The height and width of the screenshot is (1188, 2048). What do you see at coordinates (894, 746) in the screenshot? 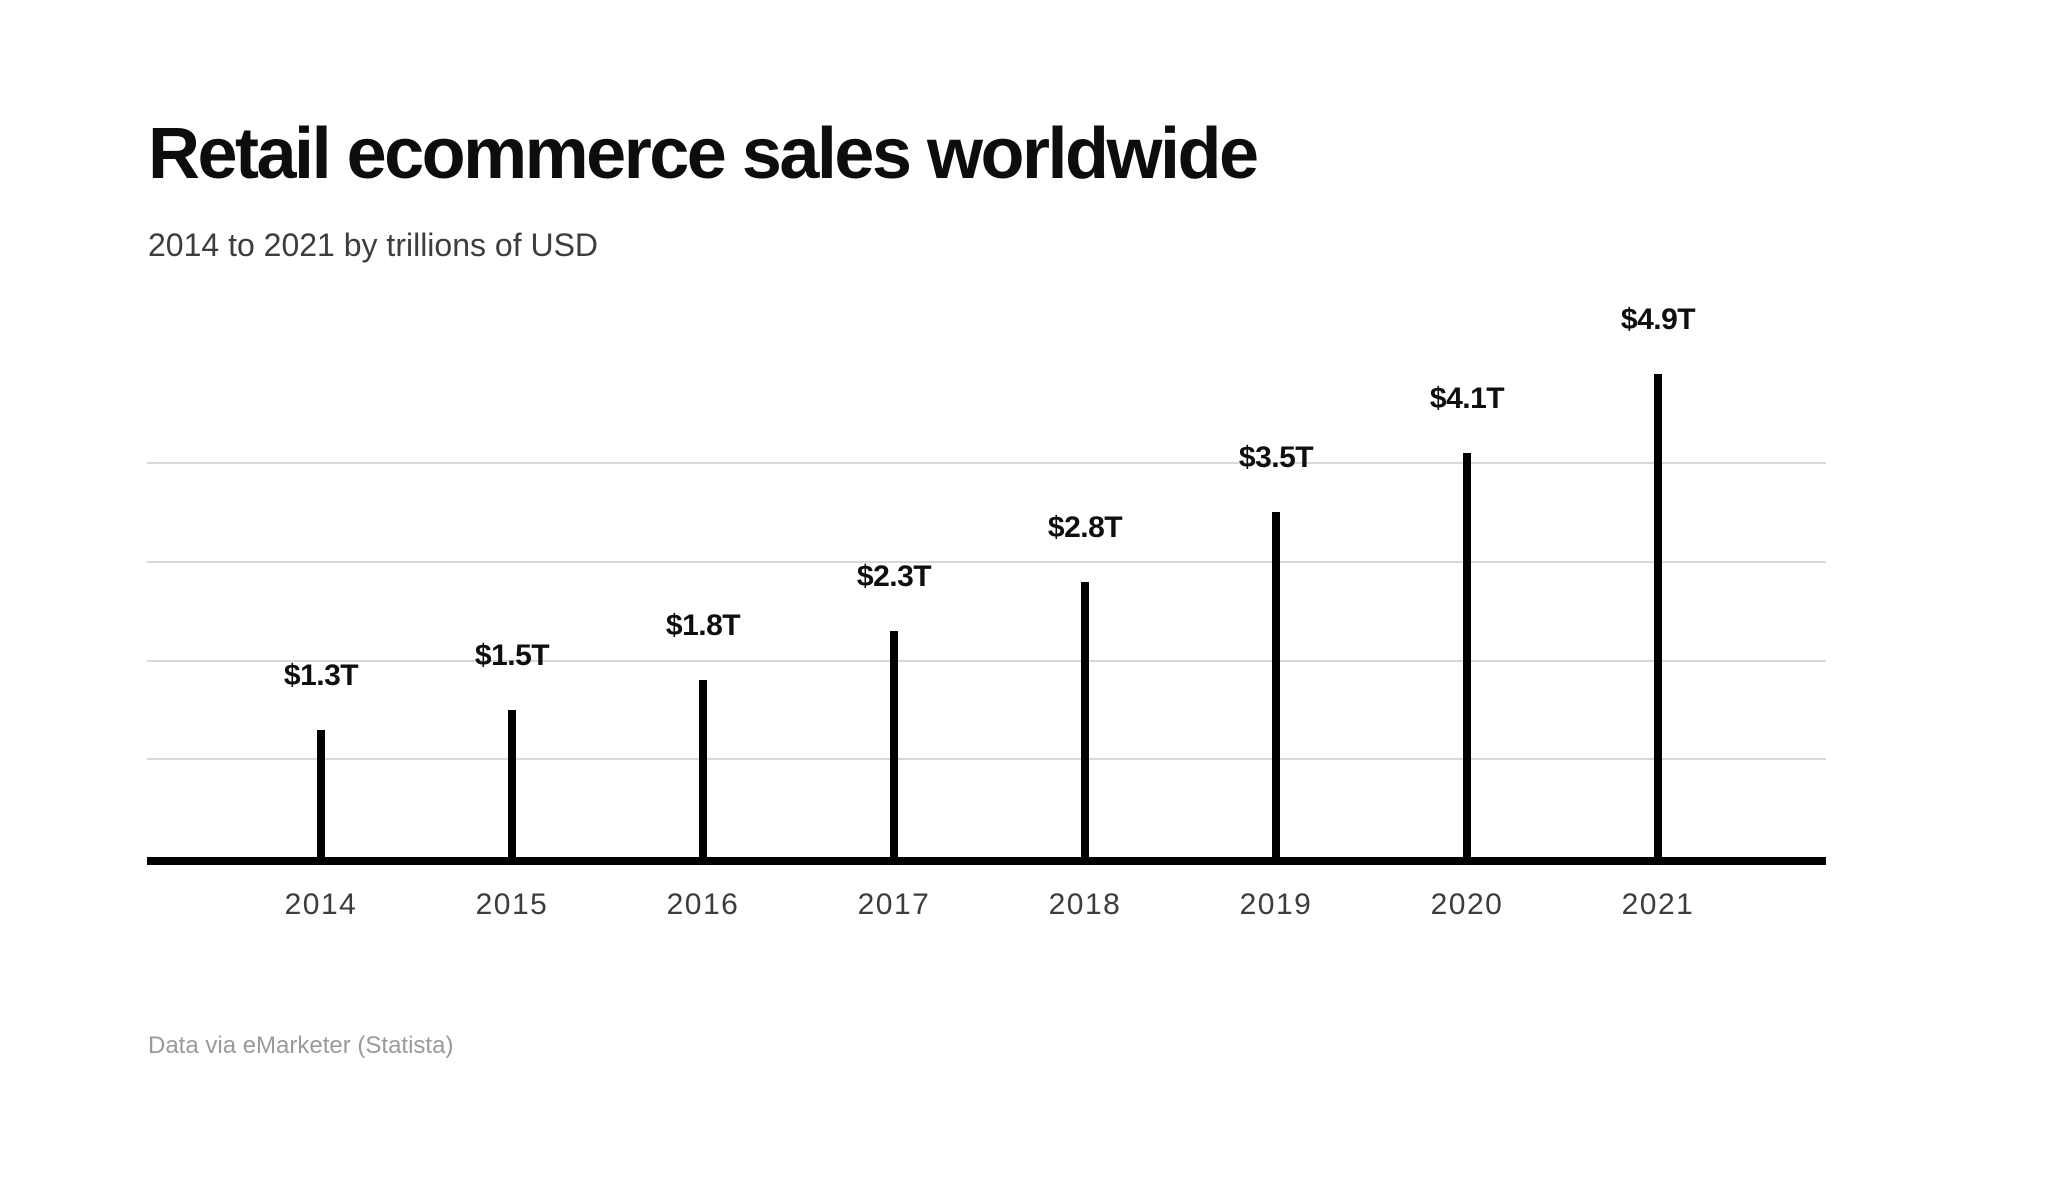
I see `bar-2017` at bounding box center [894, 746].